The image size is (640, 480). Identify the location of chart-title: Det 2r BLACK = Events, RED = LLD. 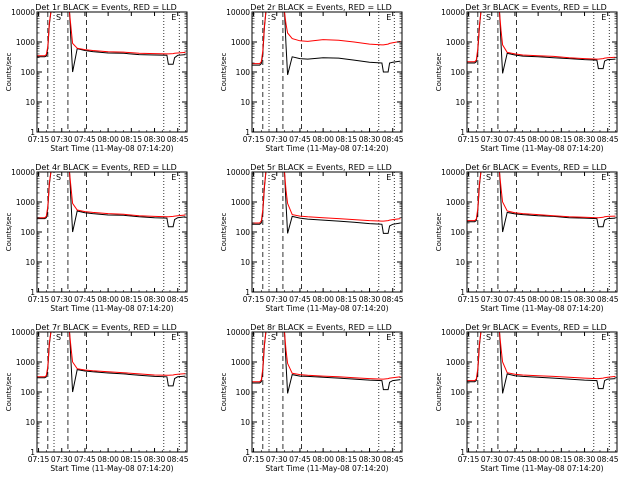
(321, 7).